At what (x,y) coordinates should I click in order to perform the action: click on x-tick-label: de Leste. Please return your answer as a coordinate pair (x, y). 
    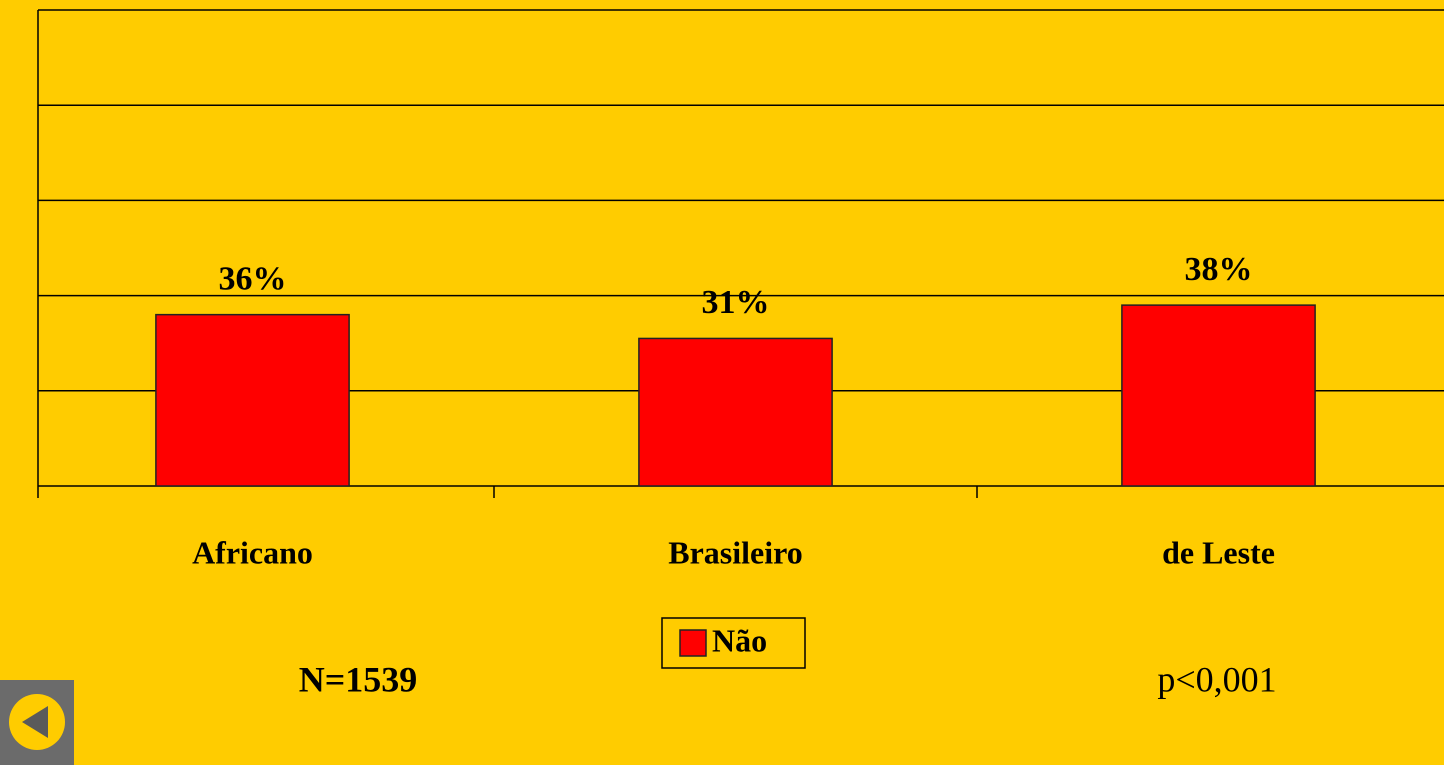
    Looking at the image, I should click on (1218, 552).